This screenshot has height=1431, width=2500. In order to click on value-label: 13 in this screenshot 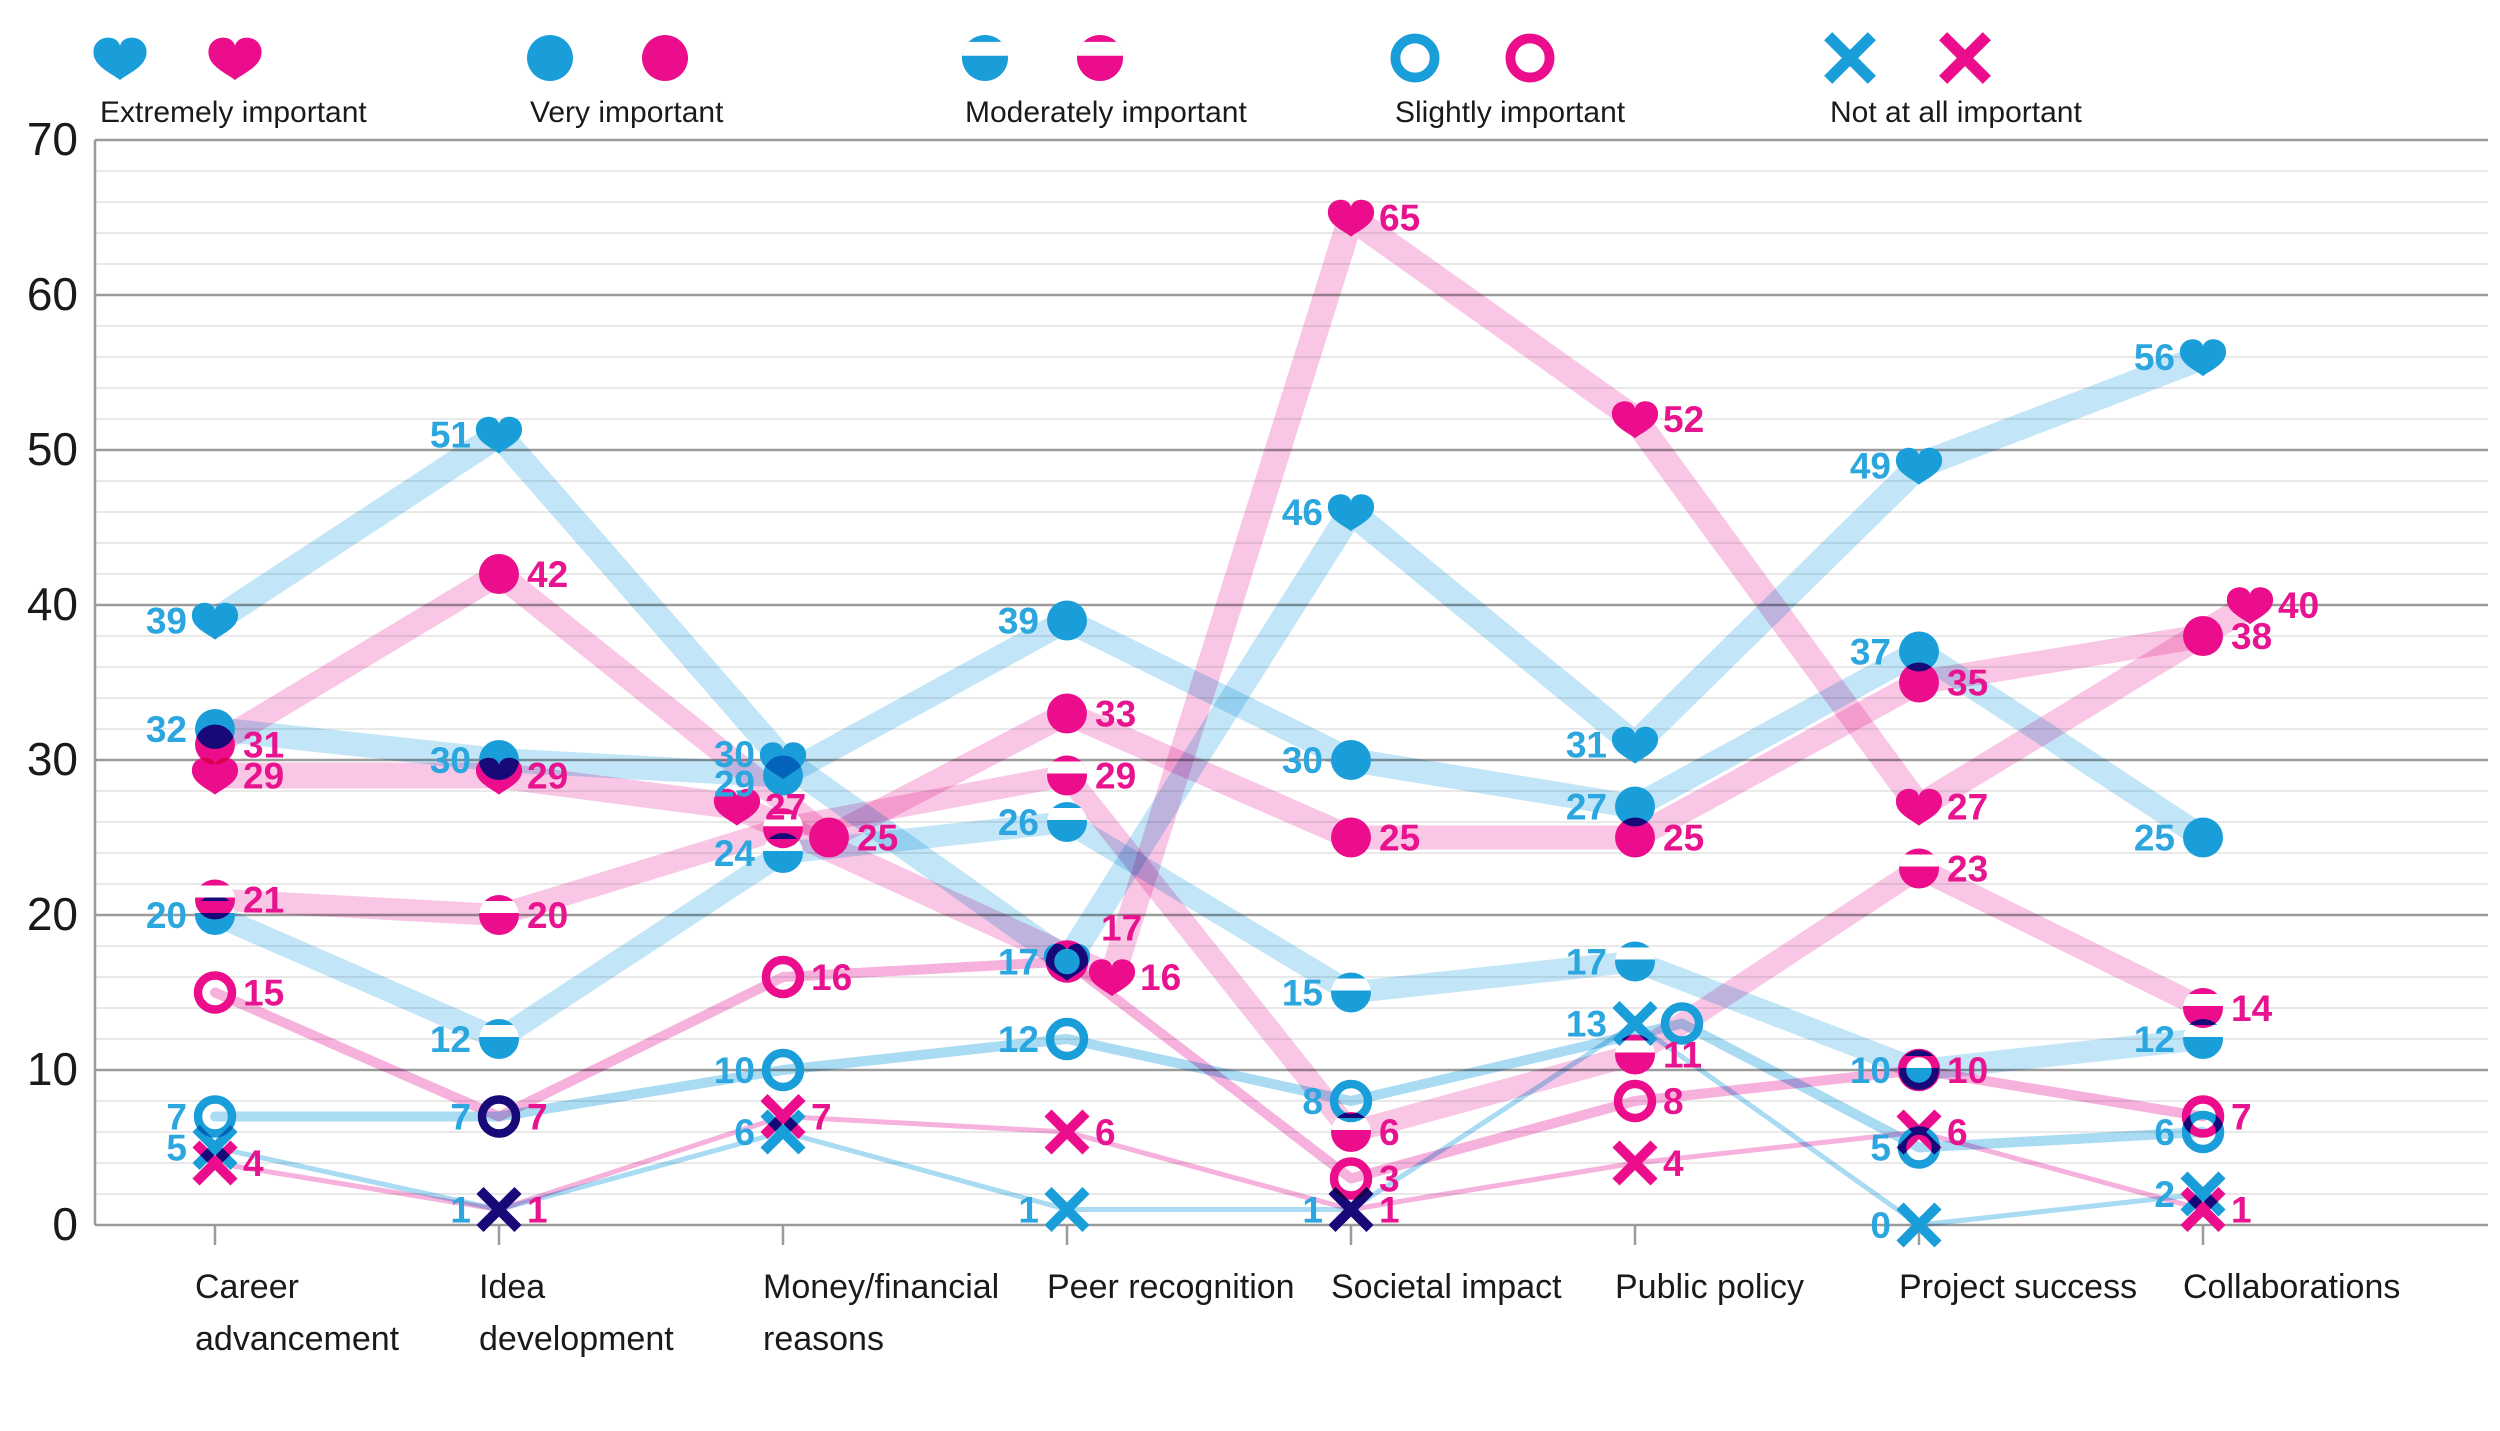, I will do `click(1586, 1024)`.